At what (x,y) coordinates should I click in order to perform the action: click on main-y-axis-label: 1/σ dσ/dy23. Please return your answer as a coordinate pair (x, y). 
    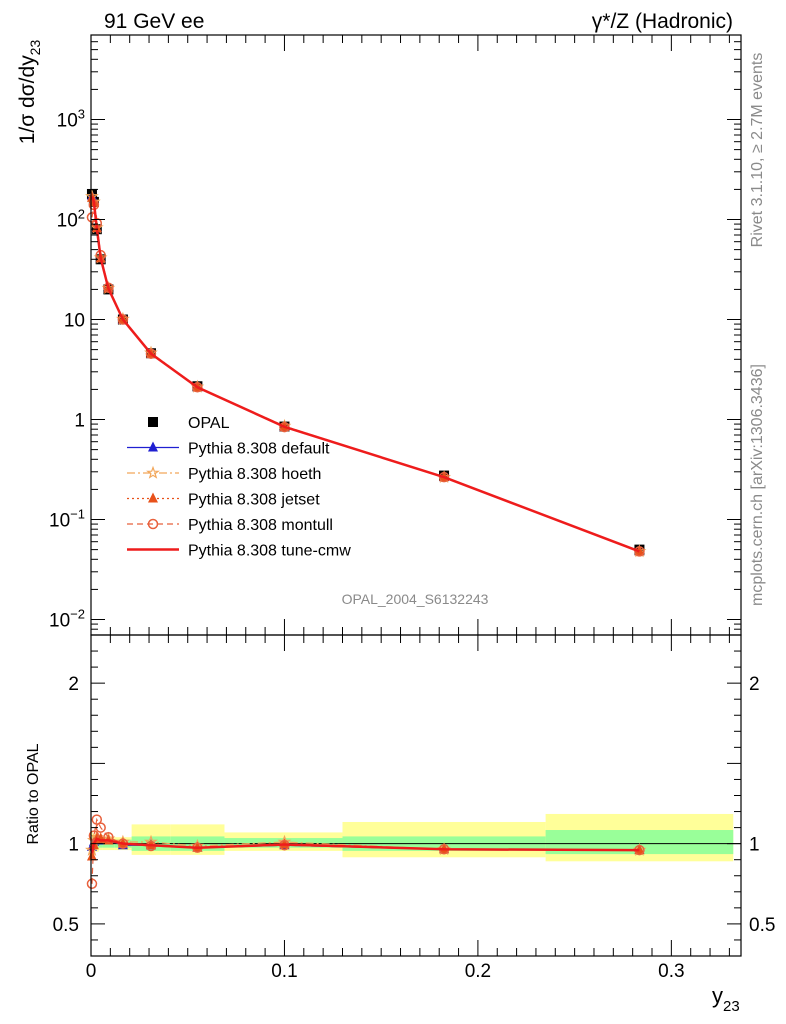
    Looking at the image, I should click on (29, 92).